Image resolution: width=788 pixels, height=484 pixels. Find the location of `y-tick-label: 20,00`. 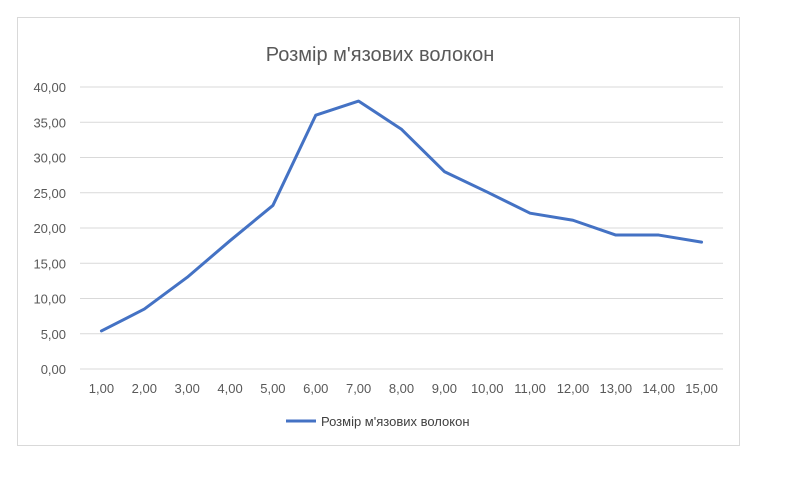

y-tick-label: 20,00 is located at coordinates (49, 228).